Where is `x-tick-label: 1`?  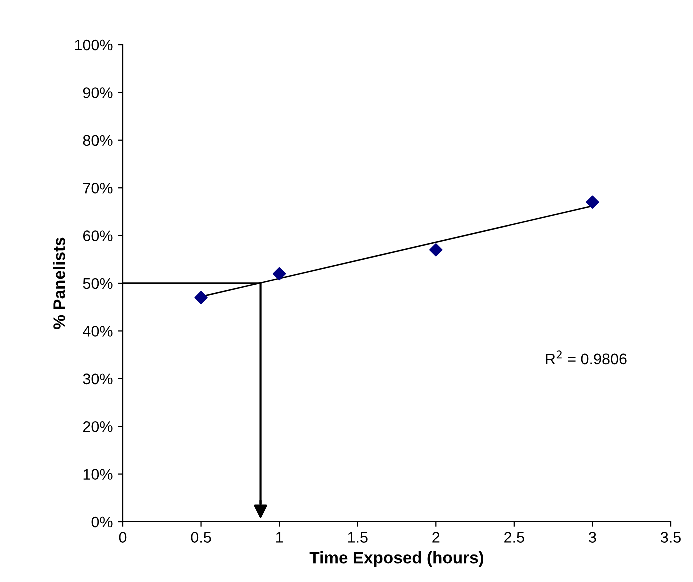 x-tick-label: 1 is located at coordinates (280, 537).